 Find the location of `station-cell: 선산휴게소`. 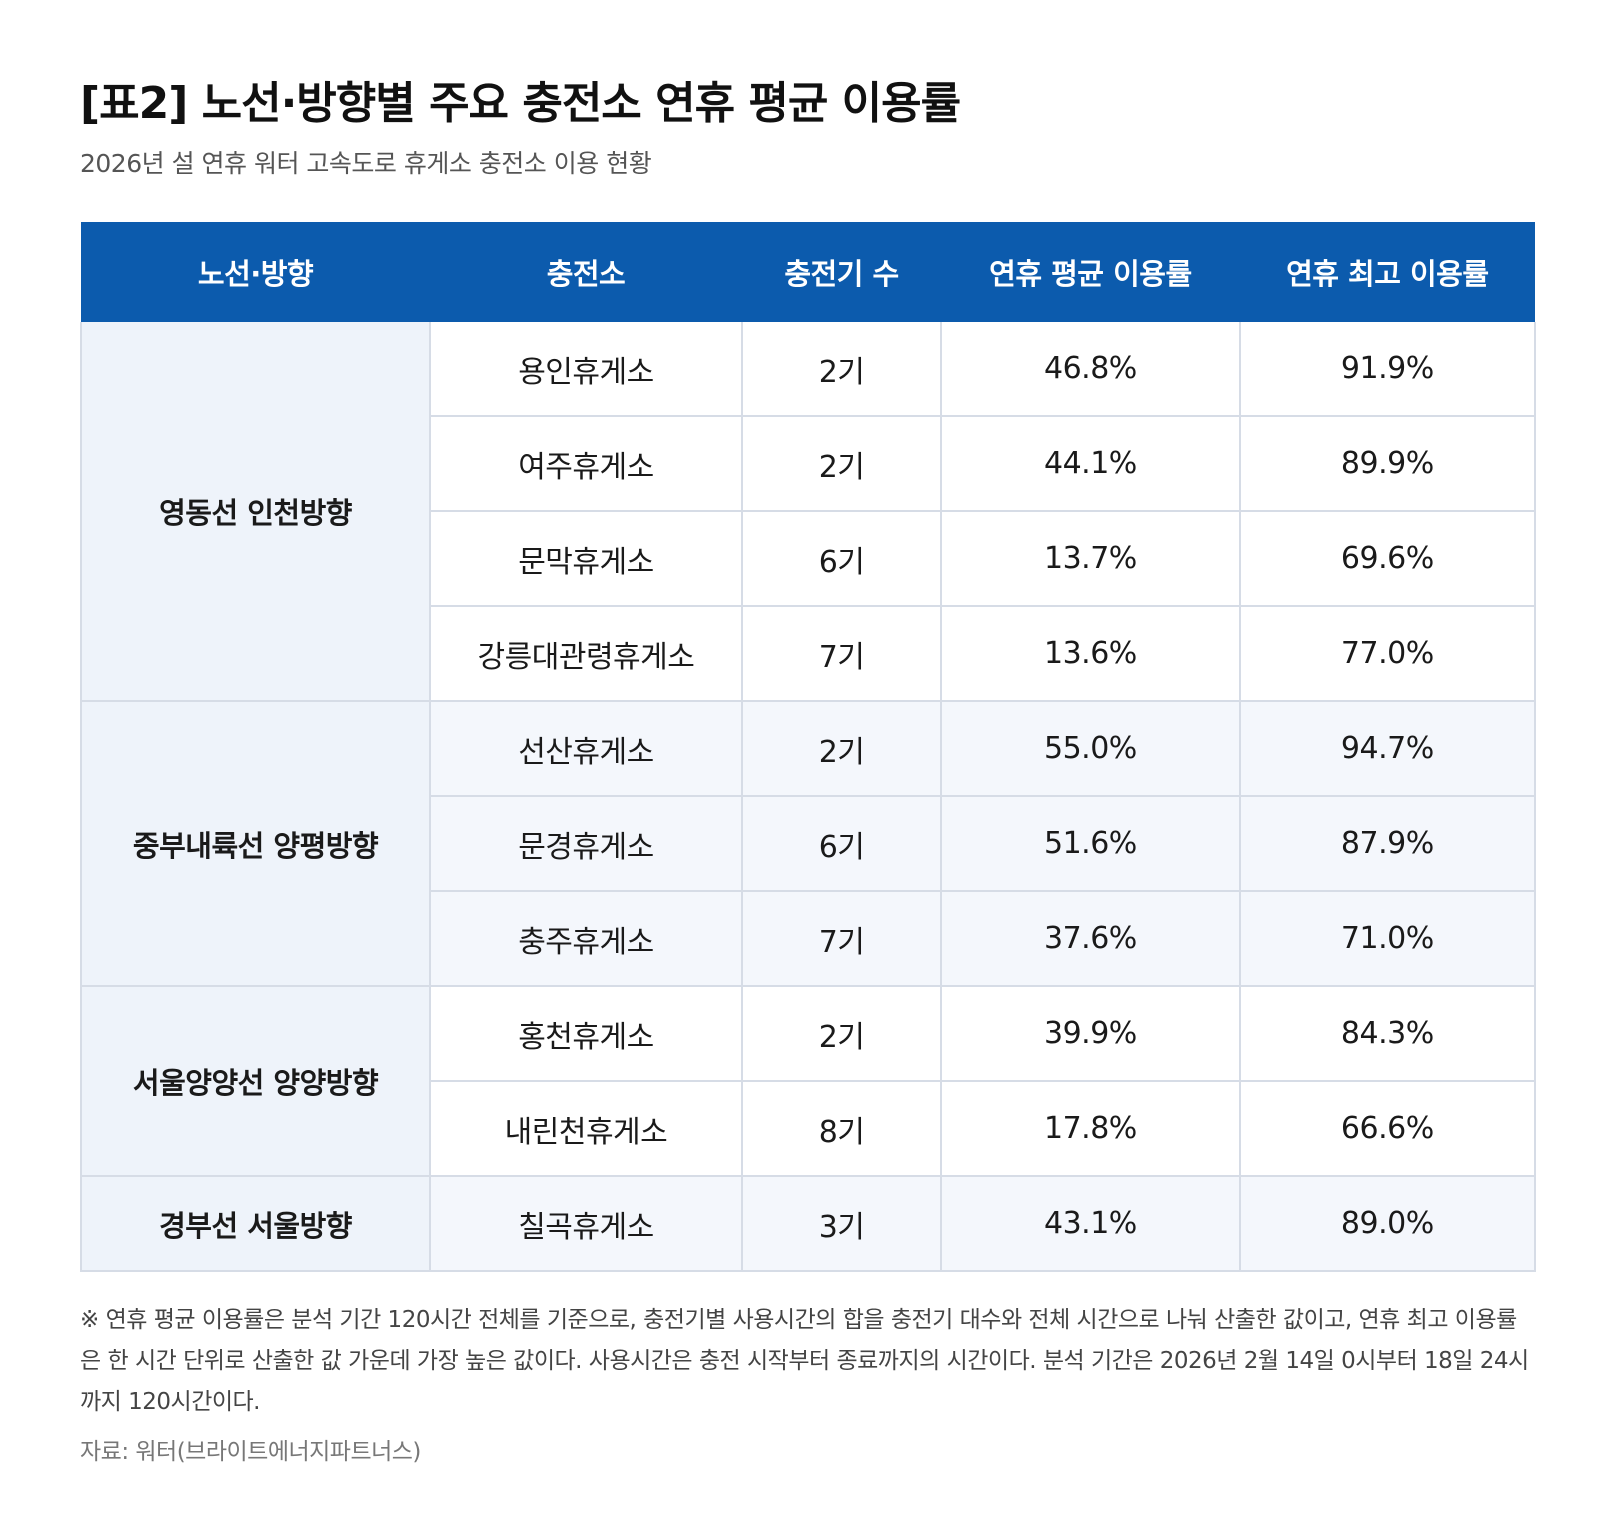

station-cell: 선산휴게소 is located at coordinates (586, 749).